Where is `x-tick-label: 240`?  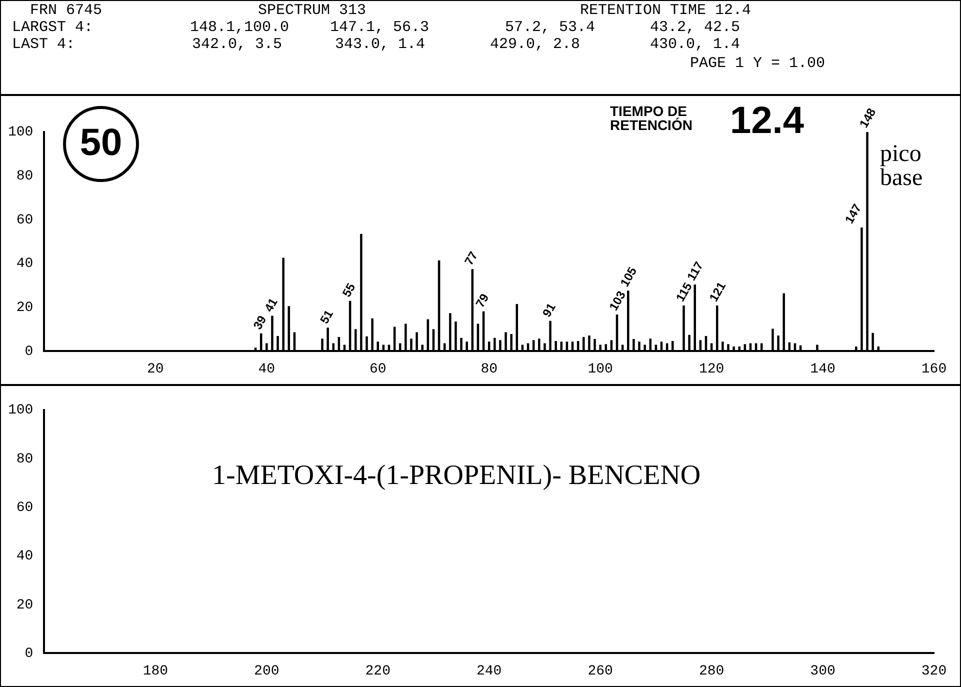
x-tick-label: 240 is located at coordinates (489, 671).